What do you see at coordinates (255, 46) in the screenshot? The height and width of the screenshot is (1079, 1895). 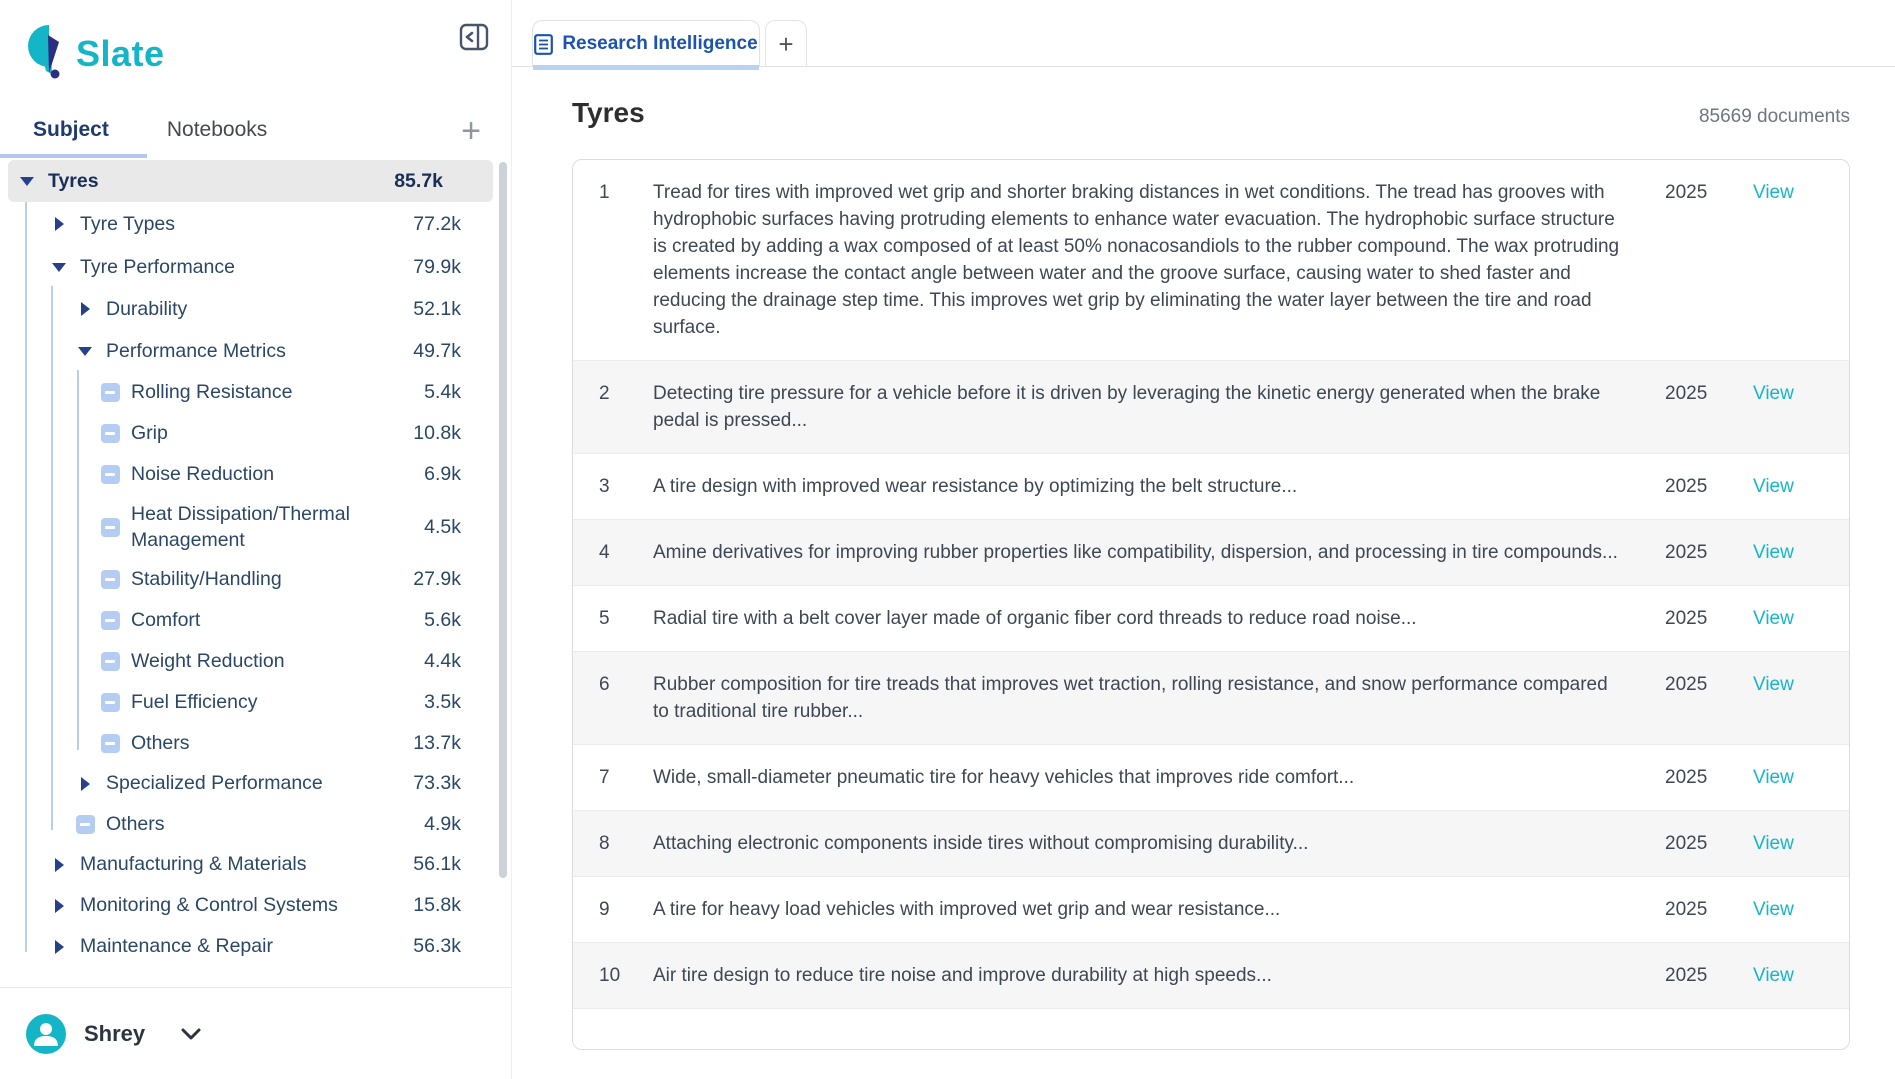 I see `logo: Slate` at bounding box center [255, 46].